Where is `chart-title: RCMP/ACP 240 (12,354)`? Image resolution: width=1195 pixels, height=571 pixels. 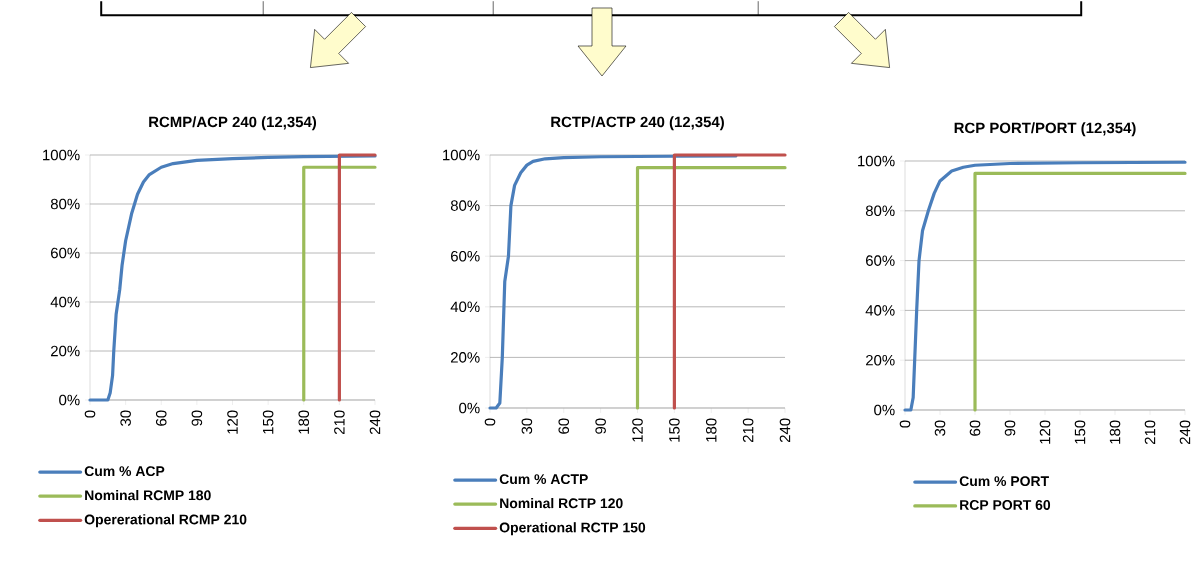 chart-title: RCMP/ACP 240 (12,354) is located at coordinates (233, 123).